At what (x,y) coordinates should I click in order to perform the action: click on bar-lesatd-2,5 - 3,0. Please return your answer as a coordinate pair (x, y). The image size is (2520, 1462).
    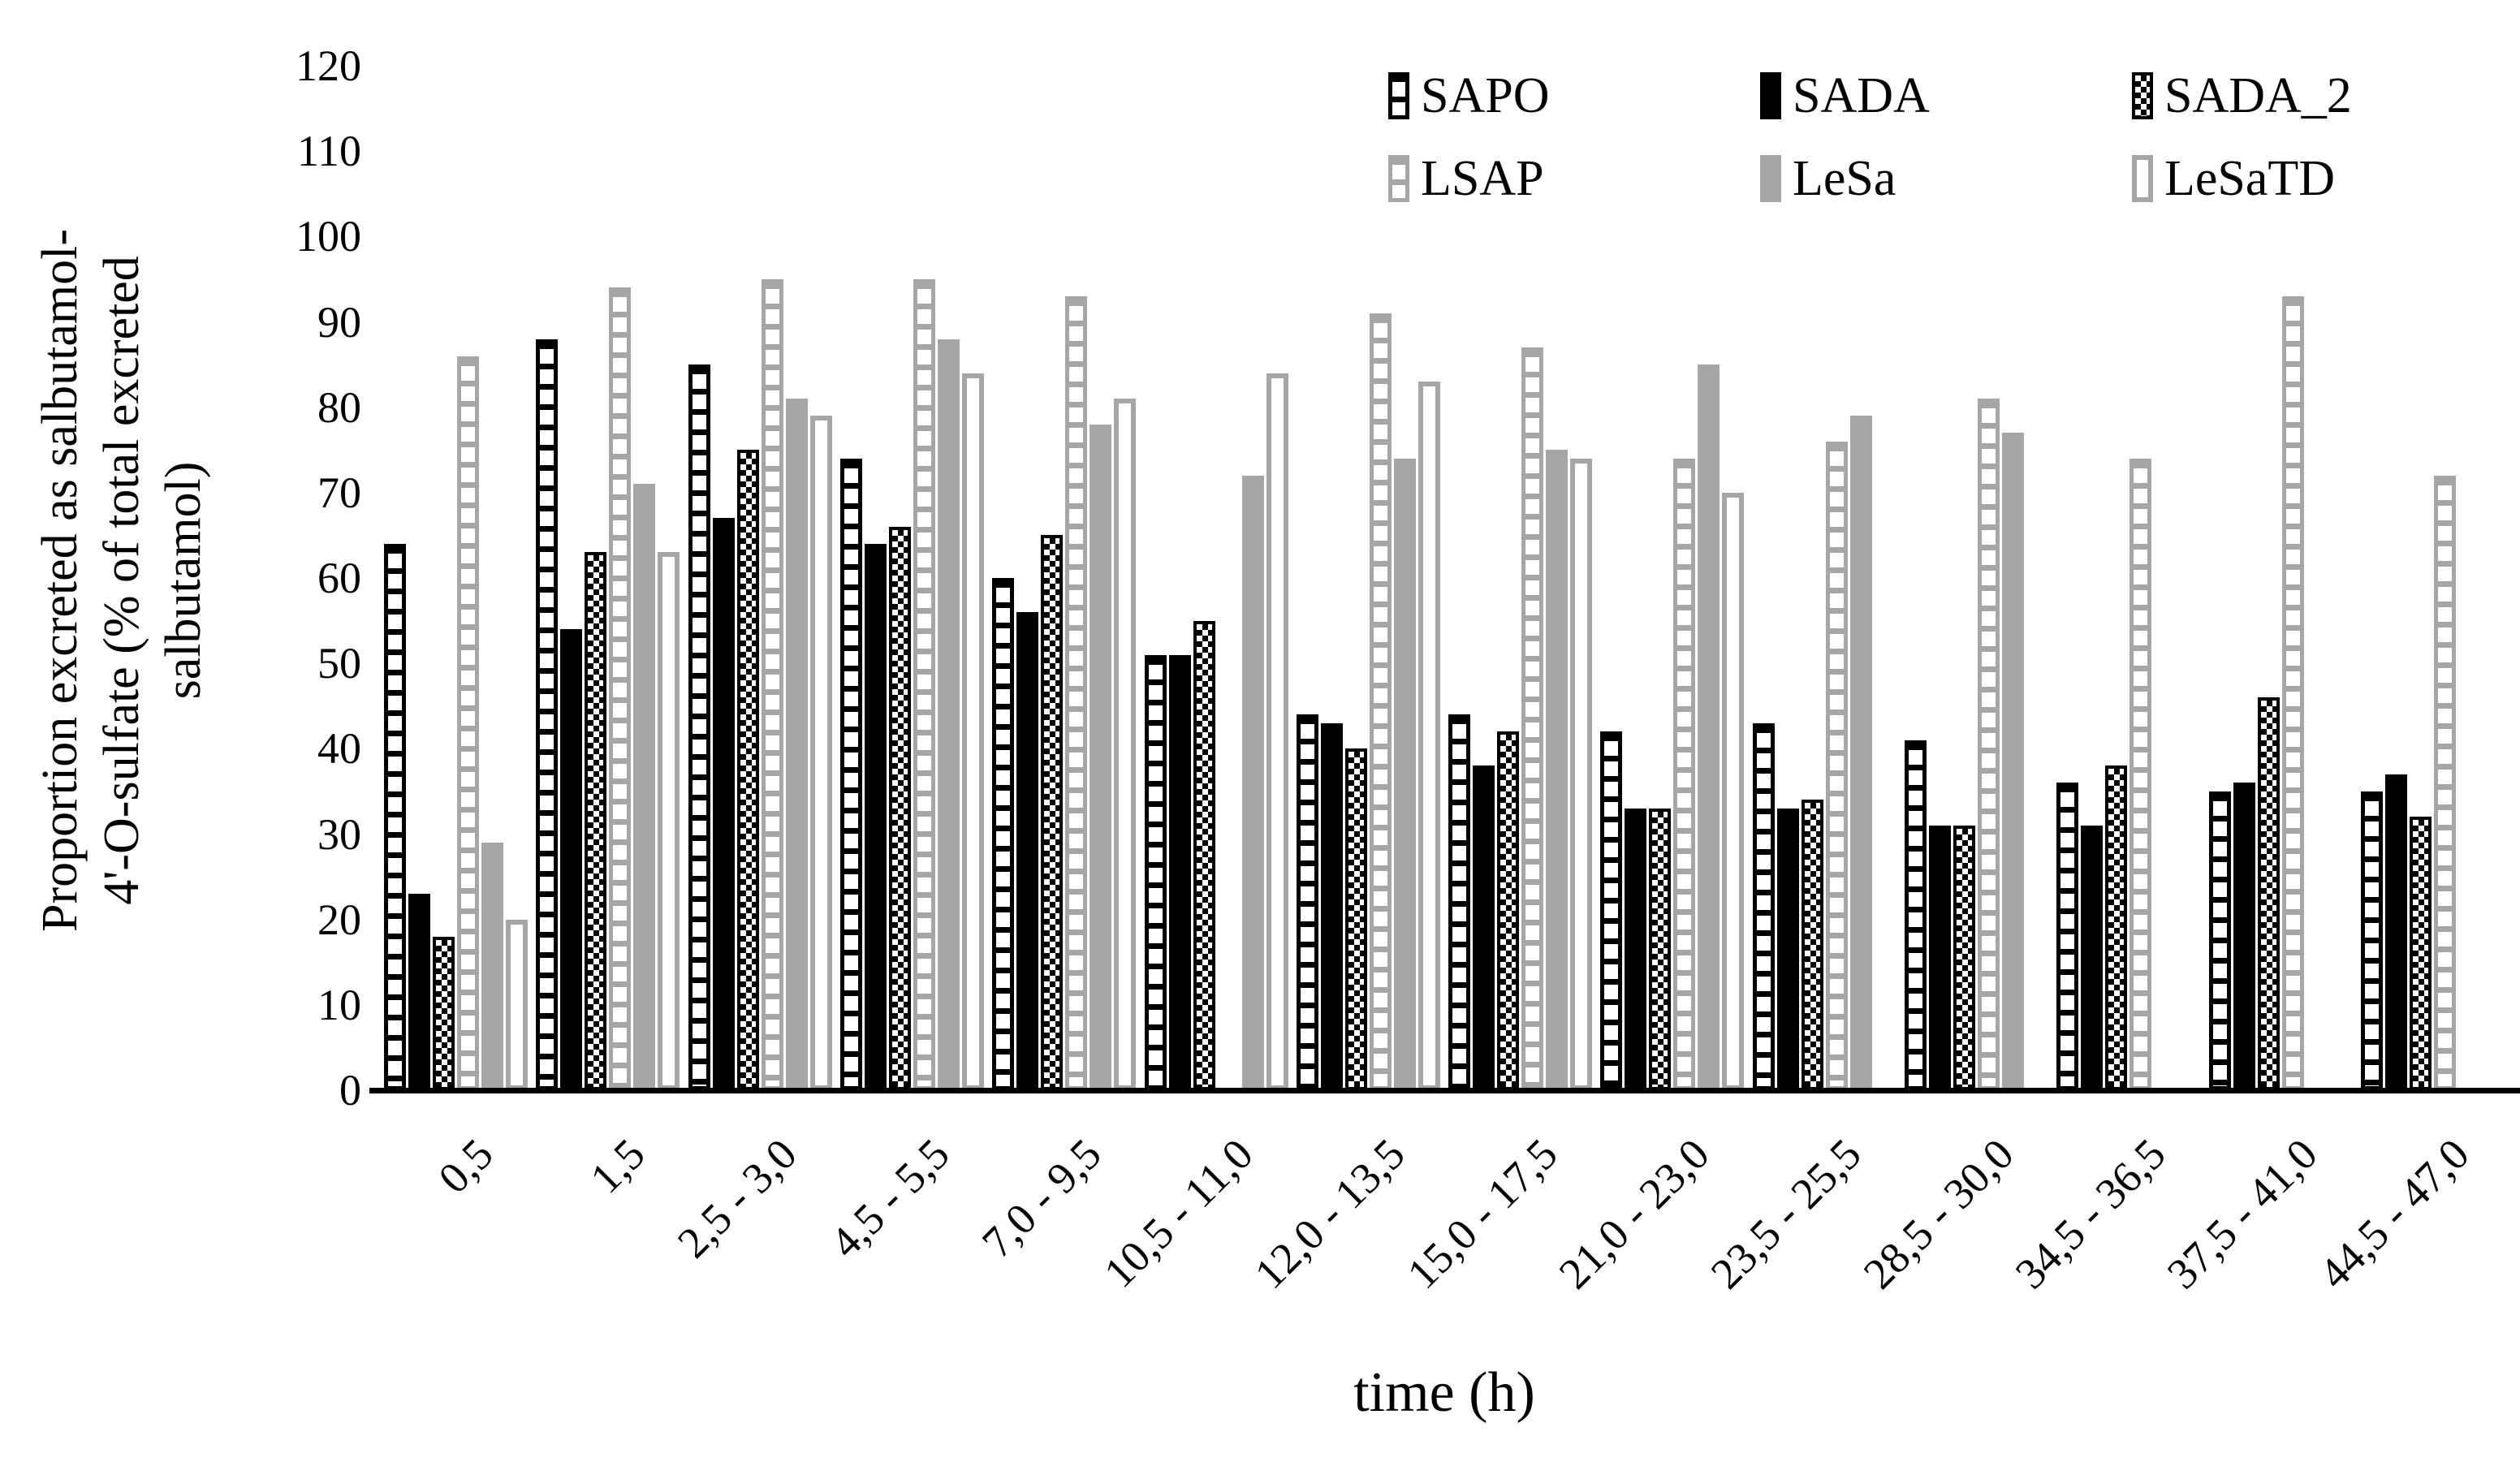
    Looking at the image, I should click on (820, 753).